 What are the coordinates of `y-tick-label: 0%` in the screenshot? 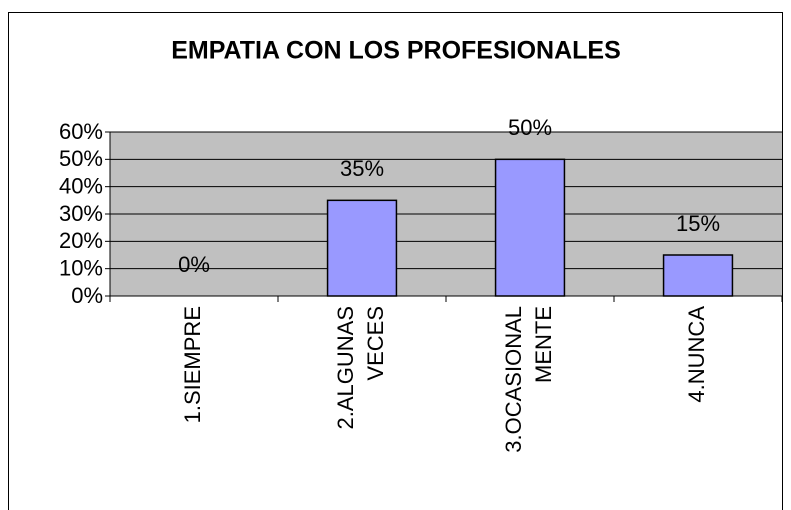 It's located at (87, 295).